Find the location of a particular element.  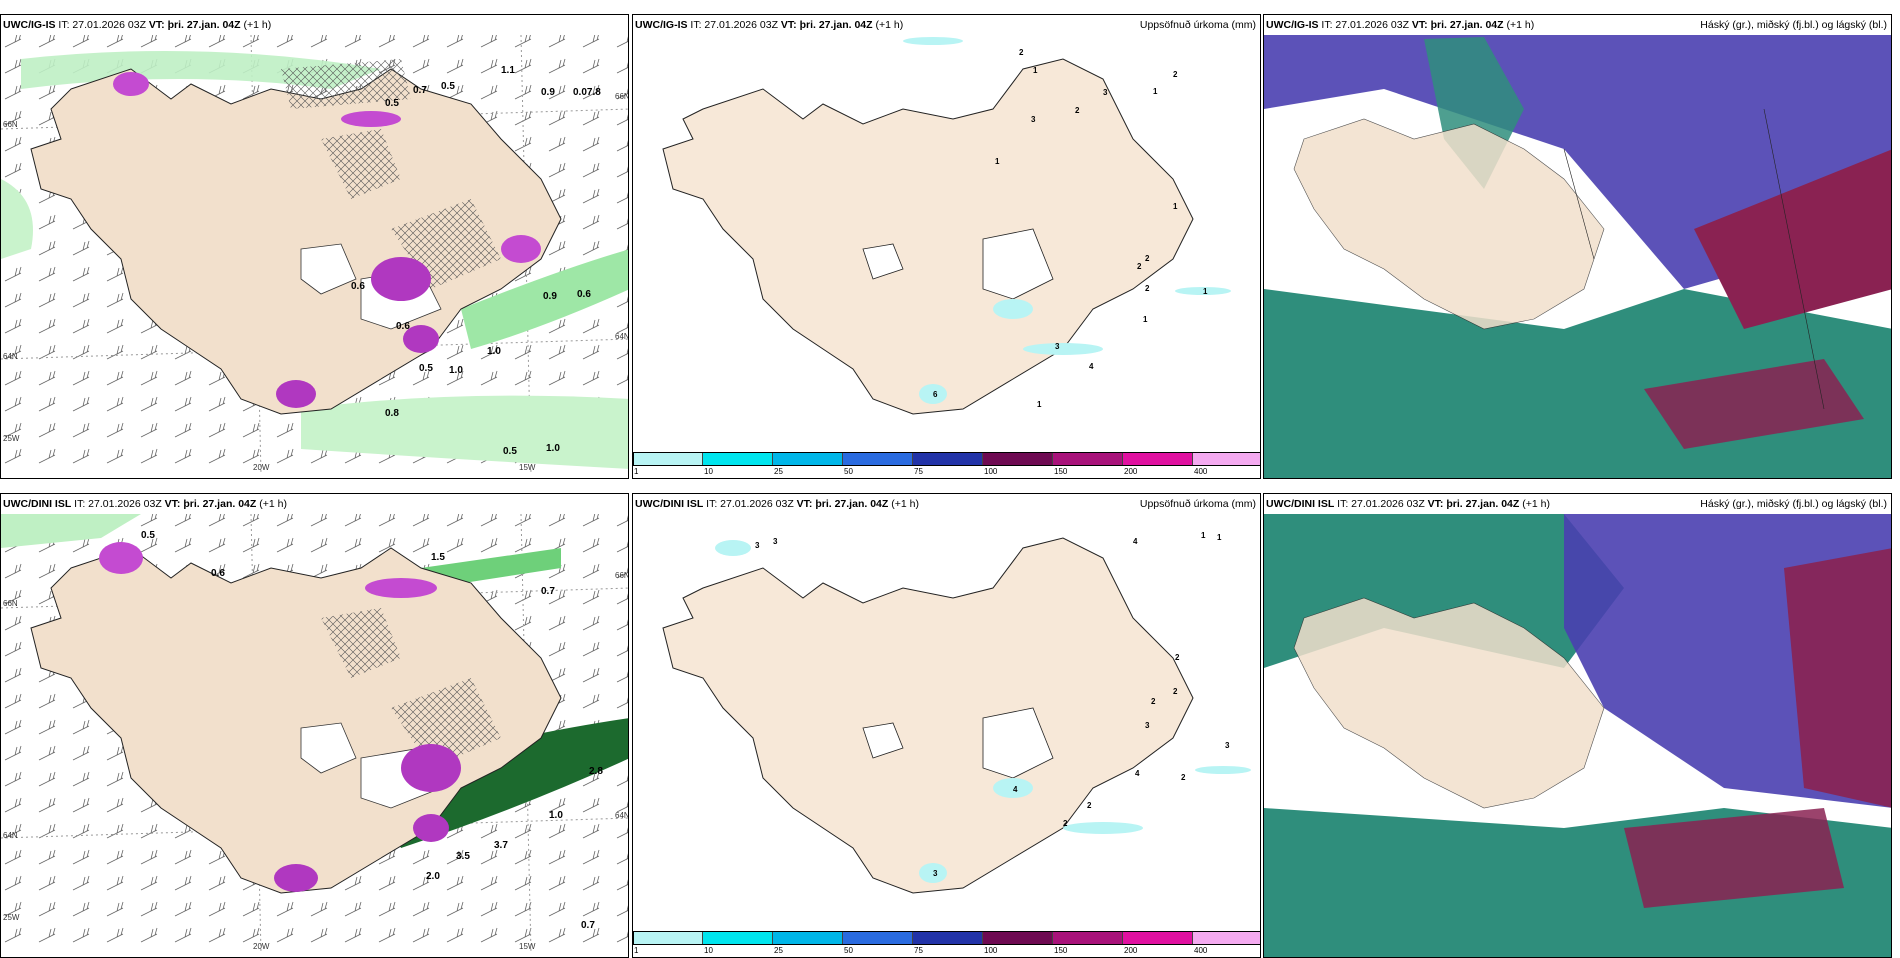

model-name: UWC/IG-IS is located at coordinates (661, 25).